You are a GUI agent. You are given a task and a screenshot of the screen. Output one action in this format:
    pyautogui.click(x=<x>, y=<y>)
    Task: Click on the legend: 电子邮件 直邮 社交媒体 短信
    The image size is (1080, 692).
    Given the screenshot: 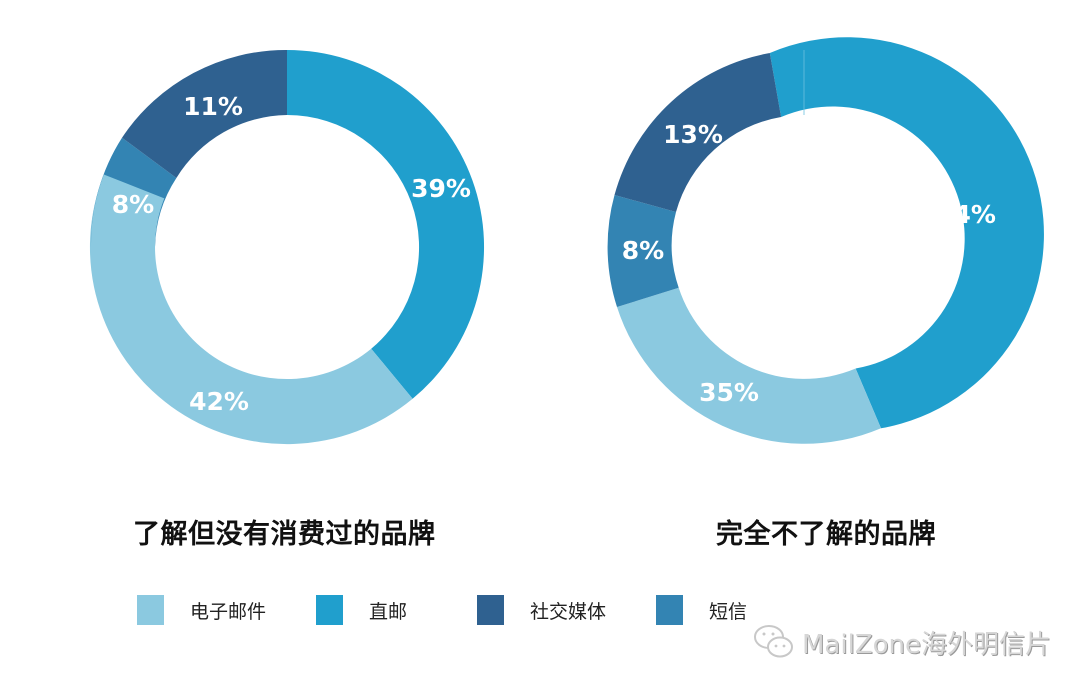 What is the action you would take?
    pyautogui.click(x=467, y=610)
    